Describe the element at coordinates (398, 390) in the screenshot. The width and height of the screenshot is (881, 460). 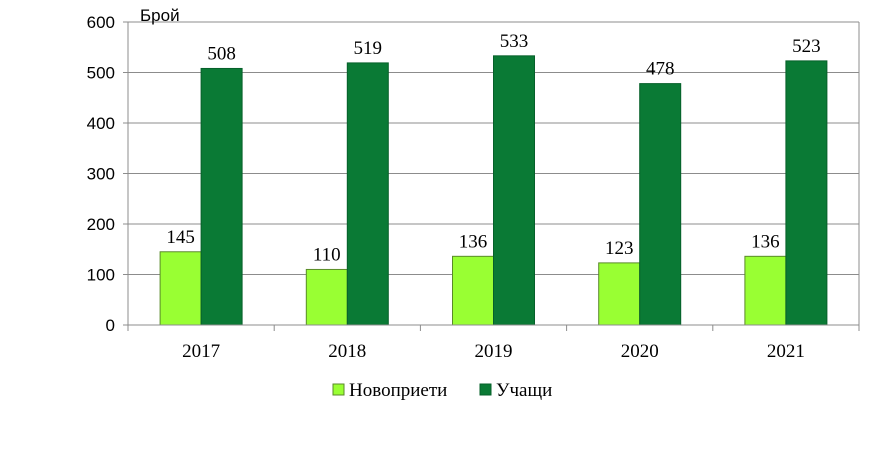
I see `legend-item-novopriyeti: Новоприети` at that location.